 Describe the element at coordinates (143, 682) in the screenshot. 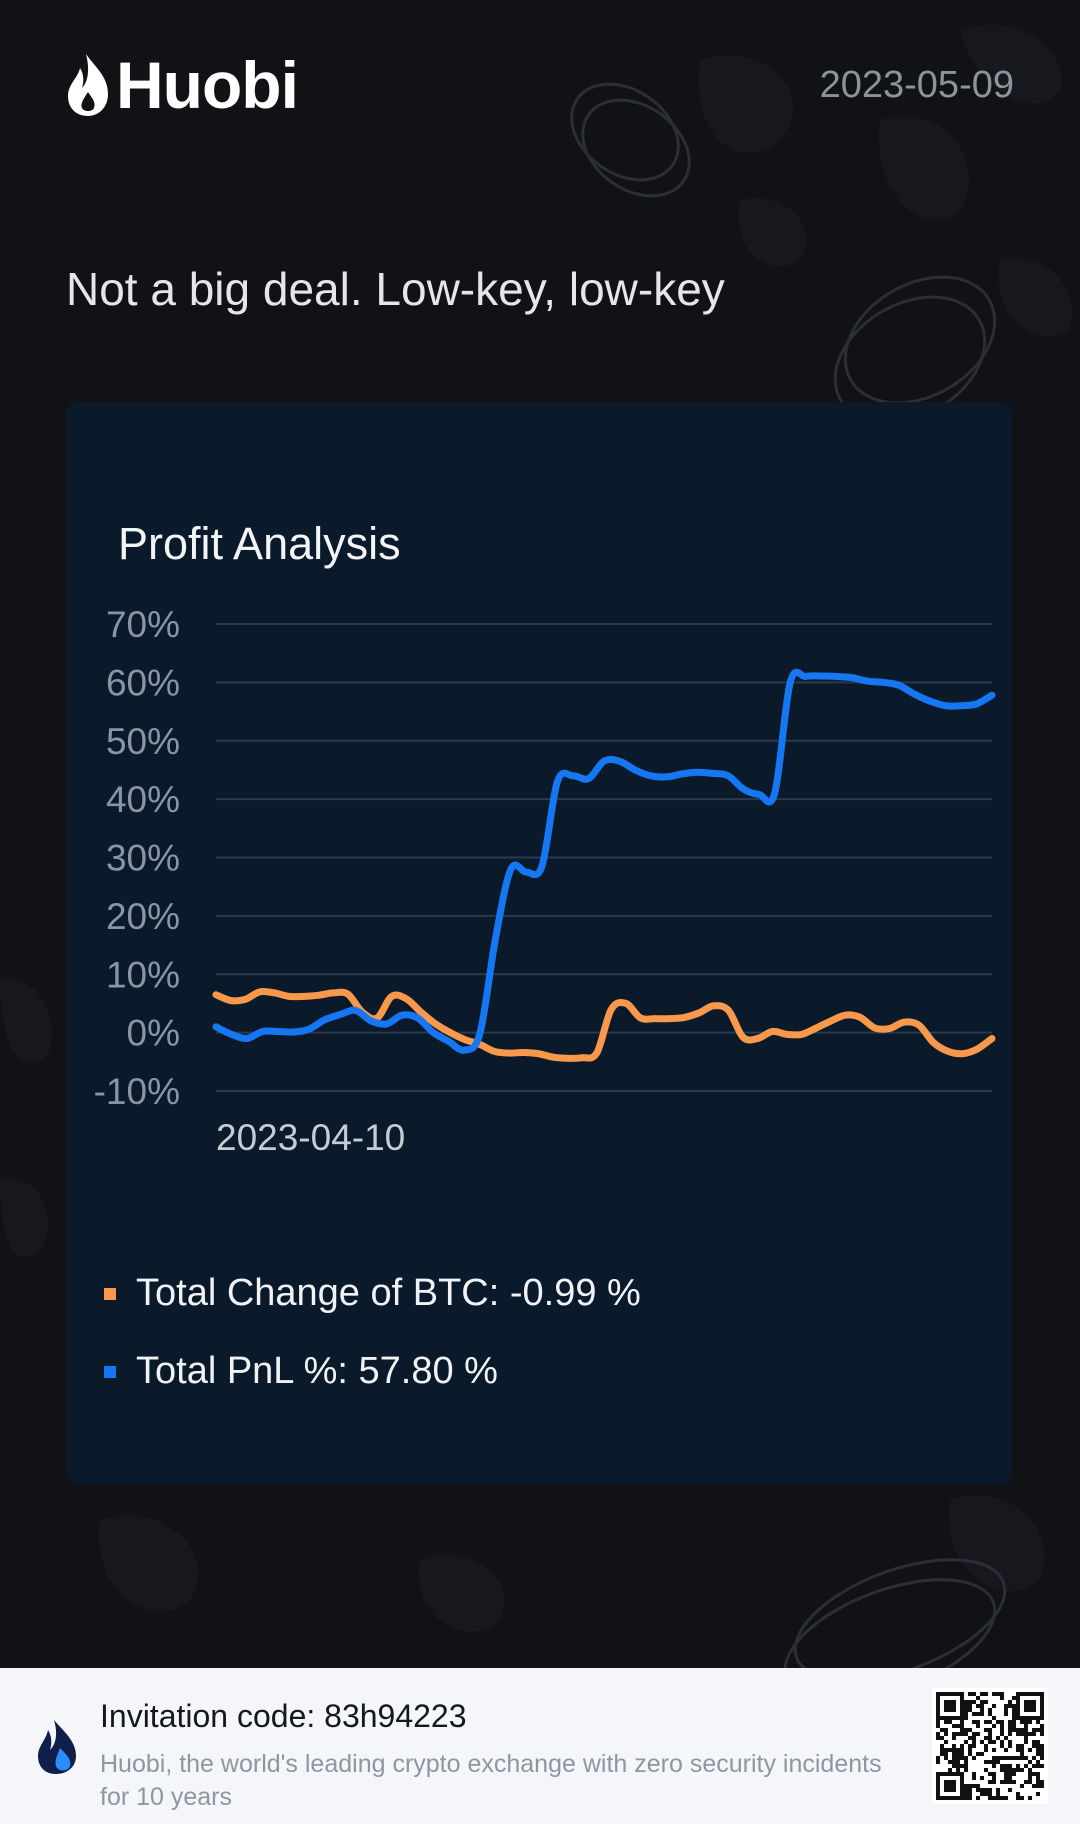

I see `y-tick-label: 60%` at that location.